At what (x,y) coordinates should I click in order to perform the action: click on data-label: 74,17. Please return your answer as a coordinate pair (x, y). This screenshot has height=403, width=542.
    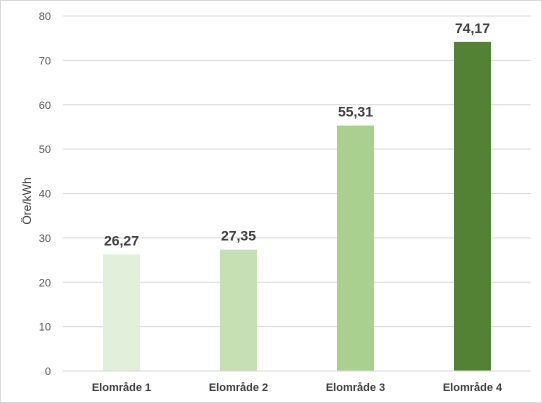
    Looking at the image, I should click on (472, 28).